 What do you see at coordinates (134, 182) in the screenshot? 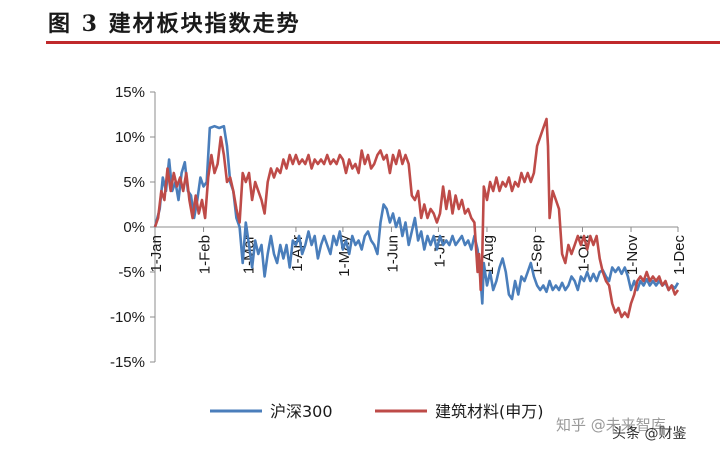
I see `y-tick-label: 5%` at bounding box center [134, 182].